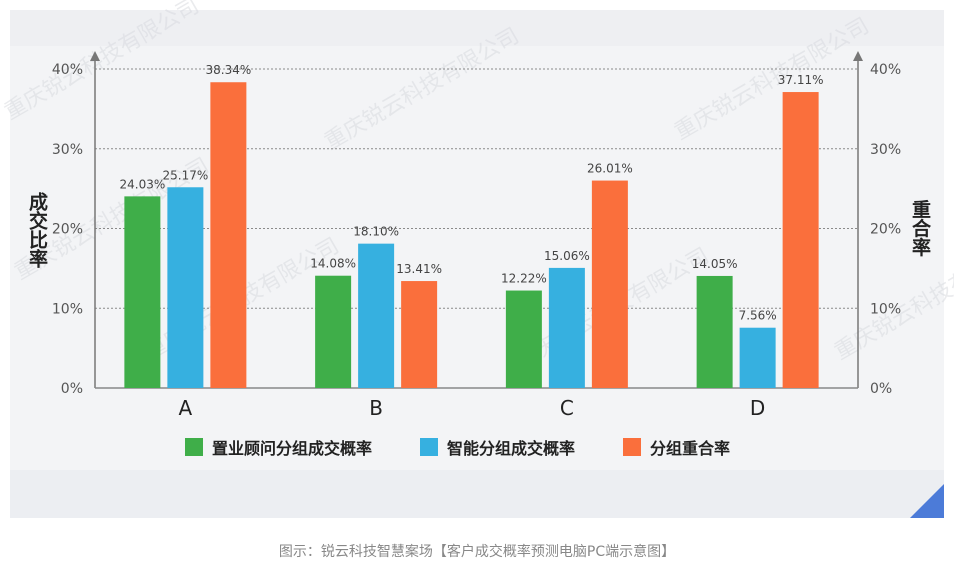 The height and width of the screenshot is (575, 954). I want to click on bar-value-label: 13.41%, so click(419, 269).